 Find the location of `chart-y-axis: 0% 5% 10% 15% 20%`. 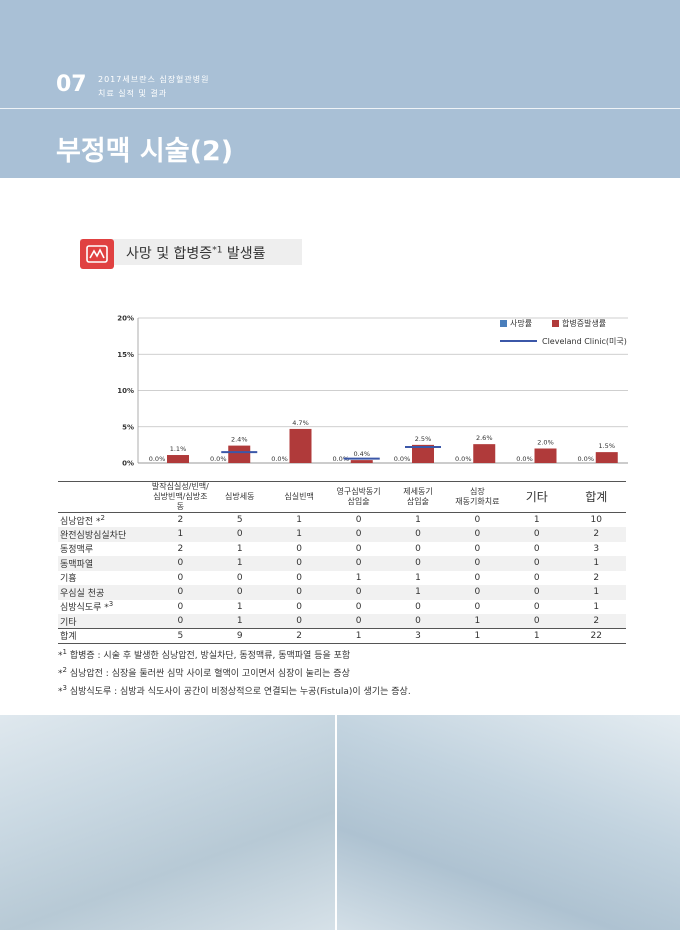

chart-y-axis: 0% 5% 10% 15% 20% is located at coordinates (125, 391).